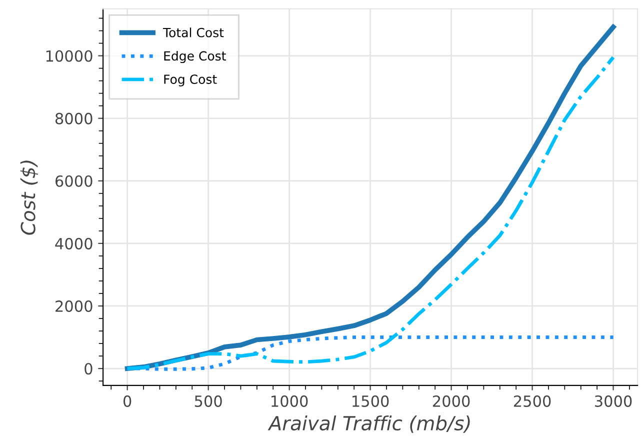 This screenshot has width=644, height=443. What do you see at coordinates (73, 244) in the screenshot?
I see `y-tick-label: 4000` at bounding box center [73, 244].